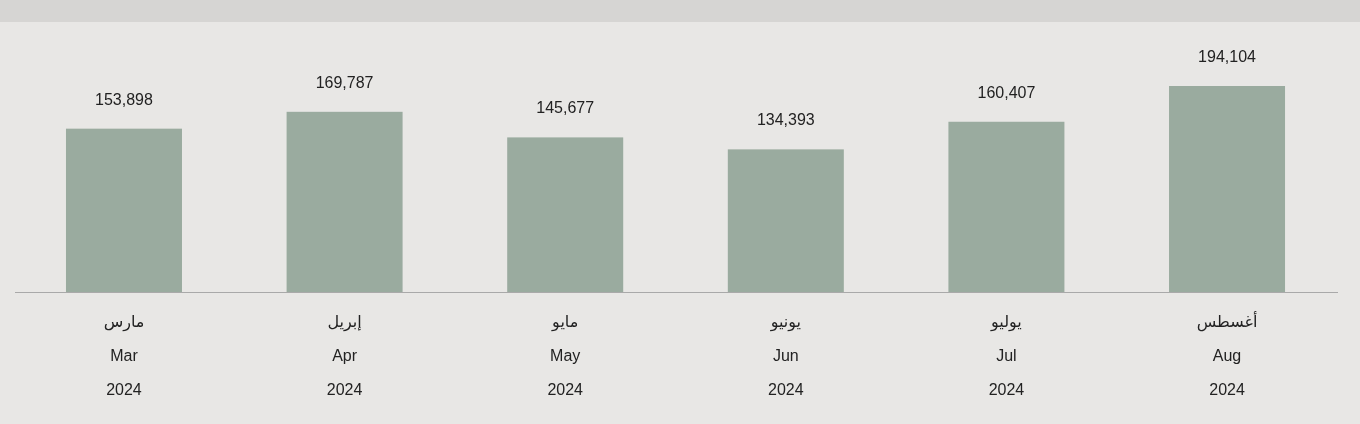 The image size is (1360, 424). I want to click on data-label: 145,677, so click(565, 108).